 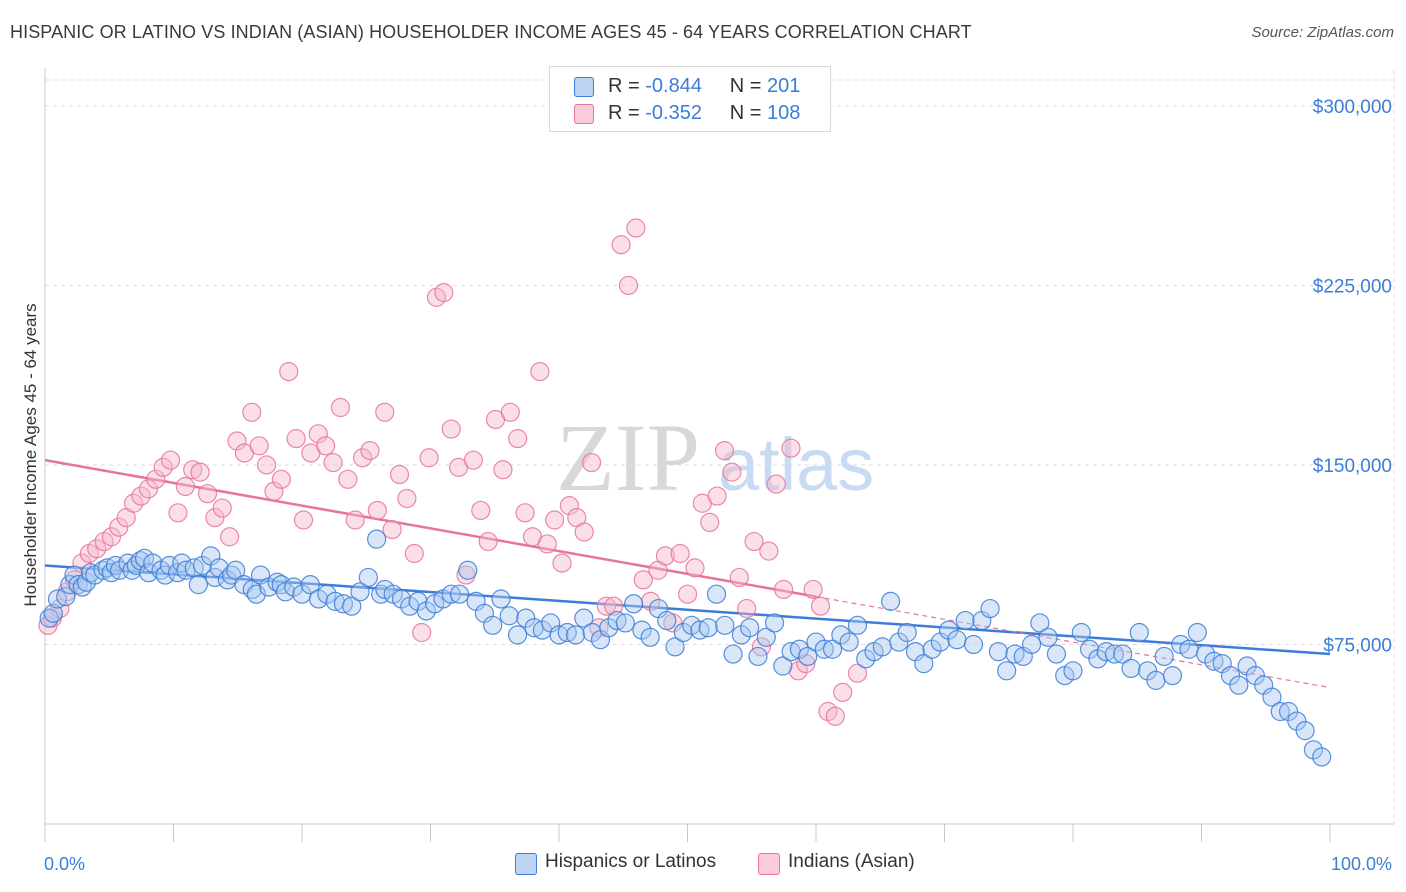 What do you see at coordinates (690, 99) in the screenshot?
I see `correlation-legend: R = -0.844 N = 201 R = -0.352 N = 108` at bounding box center [690, 99].